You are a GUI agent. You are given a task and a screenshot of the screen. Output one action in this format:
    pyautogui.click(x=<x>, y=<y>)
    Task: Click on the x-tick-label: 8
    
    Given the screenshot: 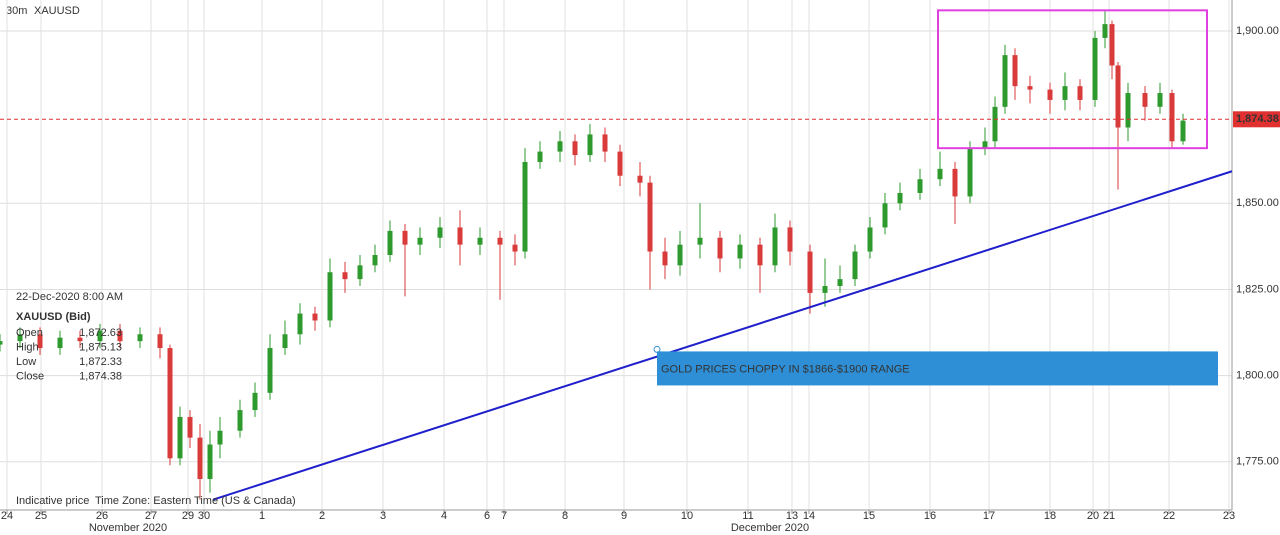 What is the action you would take?
    pyautogui.click(x=565, y=516)
    